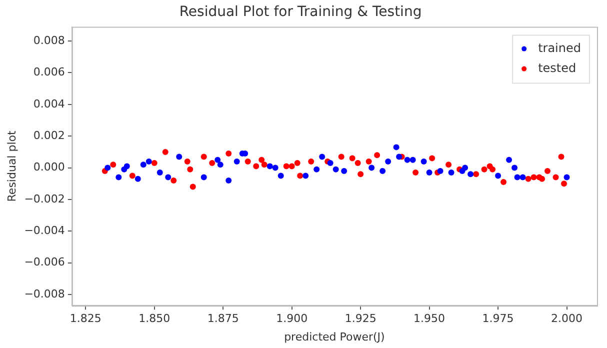 The height and width of the screenshot is (348, 607). Describe the element at coordinates (567, 319) in the screenshot. I see `x-tick-label: 2.000` at that location.